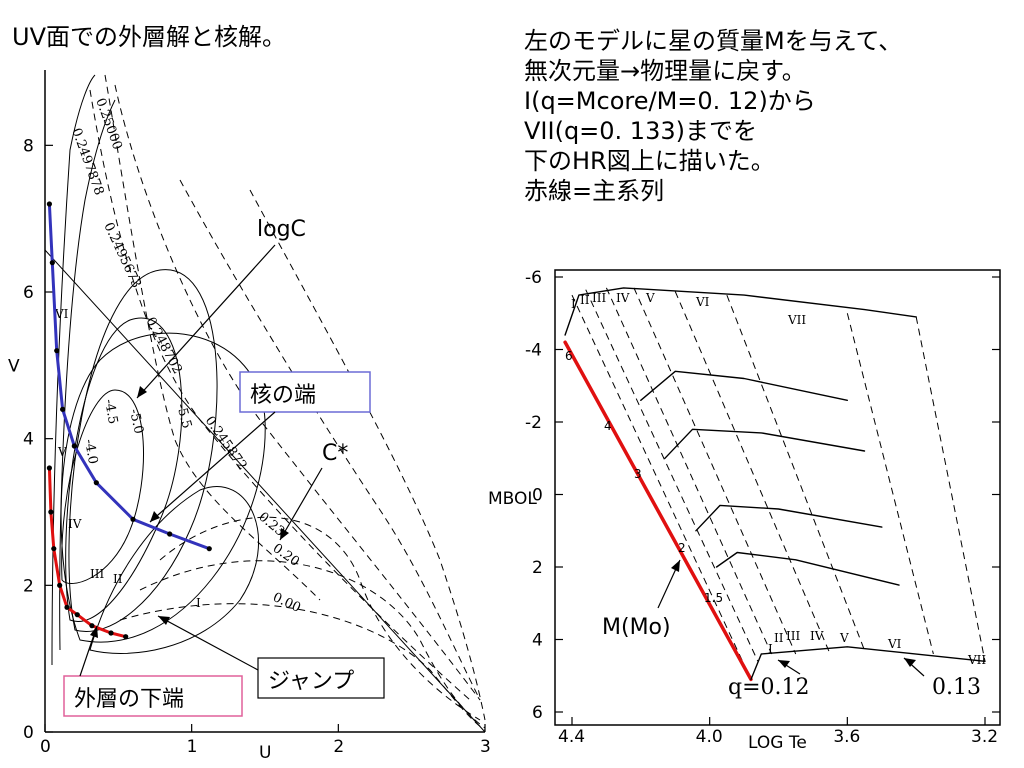 This screenshot has height=768, width=1024. I want to click on roman-label: II, so click(118, 579).